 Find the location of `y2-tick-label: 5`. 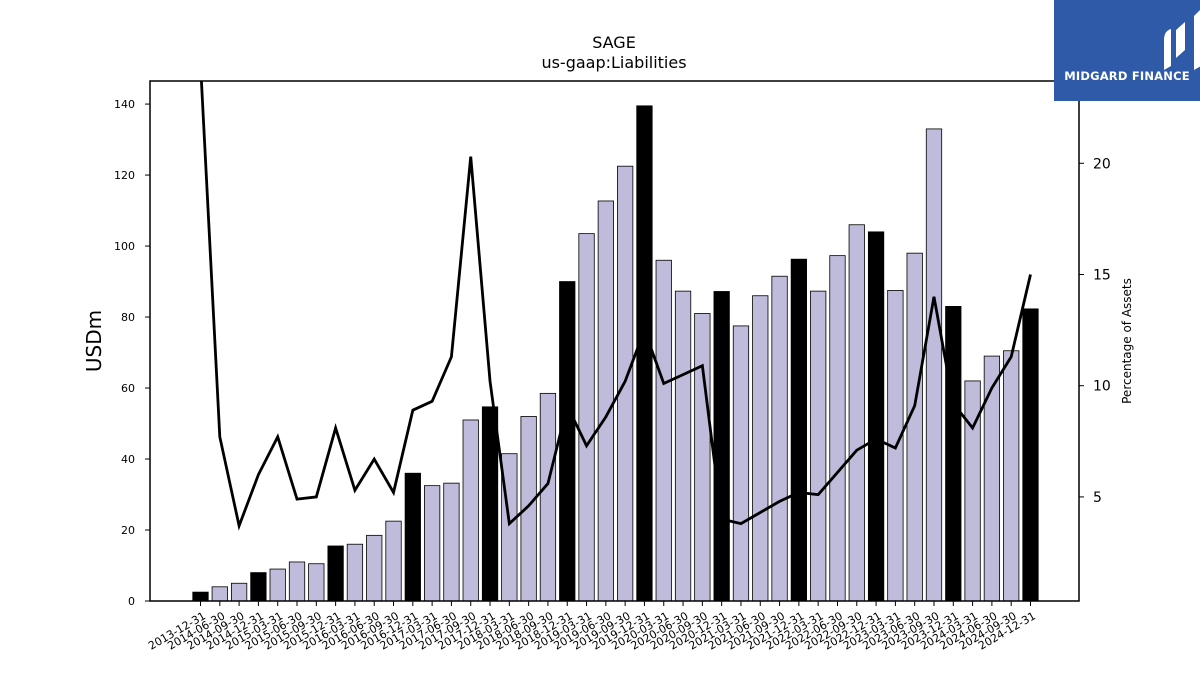

y2-tick-label: 5 is located at coordinates (1097, 498).